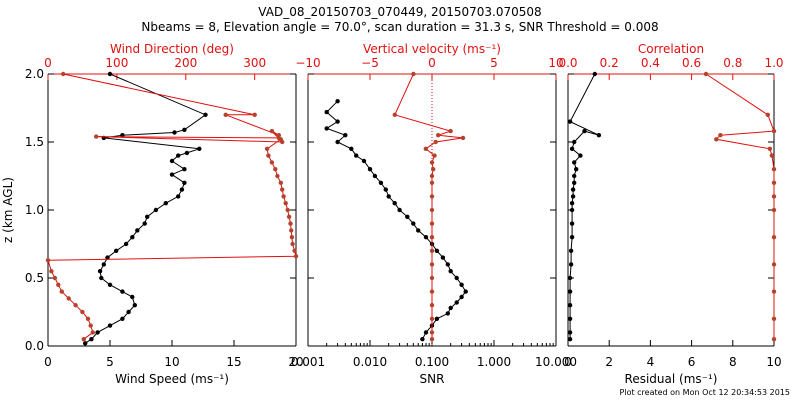  I want to click on x-tick-label: 4, so click(651, 362).